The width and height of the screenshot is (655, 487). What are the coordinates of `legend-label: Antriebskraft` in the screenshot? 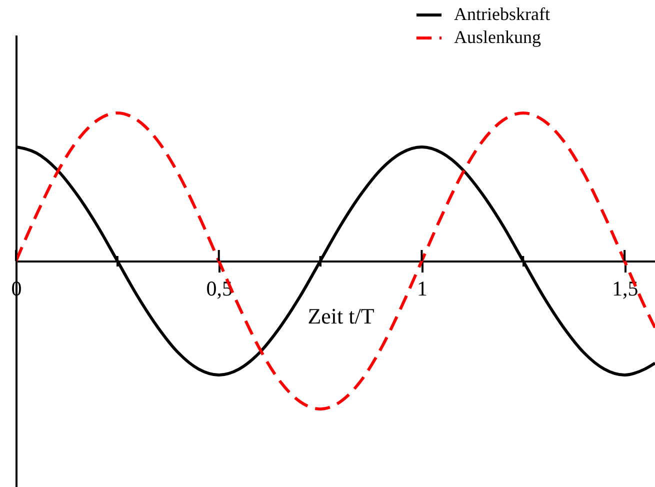 It's located at (502, 14).